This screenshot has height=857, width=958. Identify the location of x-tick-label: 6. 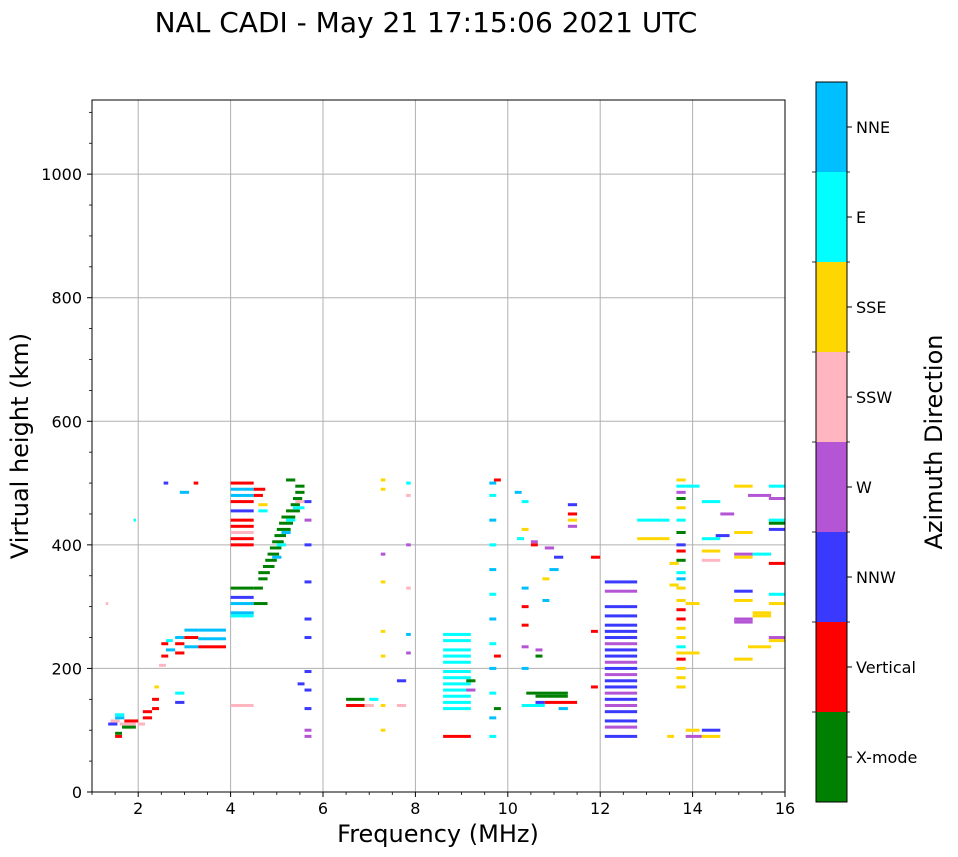
(323, 808).